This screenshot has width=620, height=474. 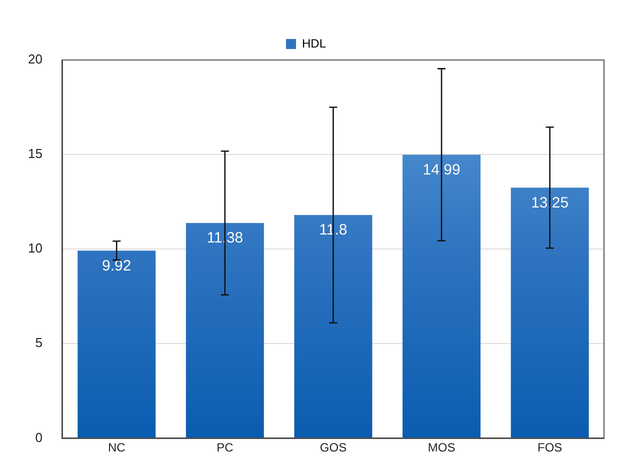 What do you see at coordinates (442, 447) in the screenshot?
I see `x-tick-label: MOS` at bounding box center [442, 447].